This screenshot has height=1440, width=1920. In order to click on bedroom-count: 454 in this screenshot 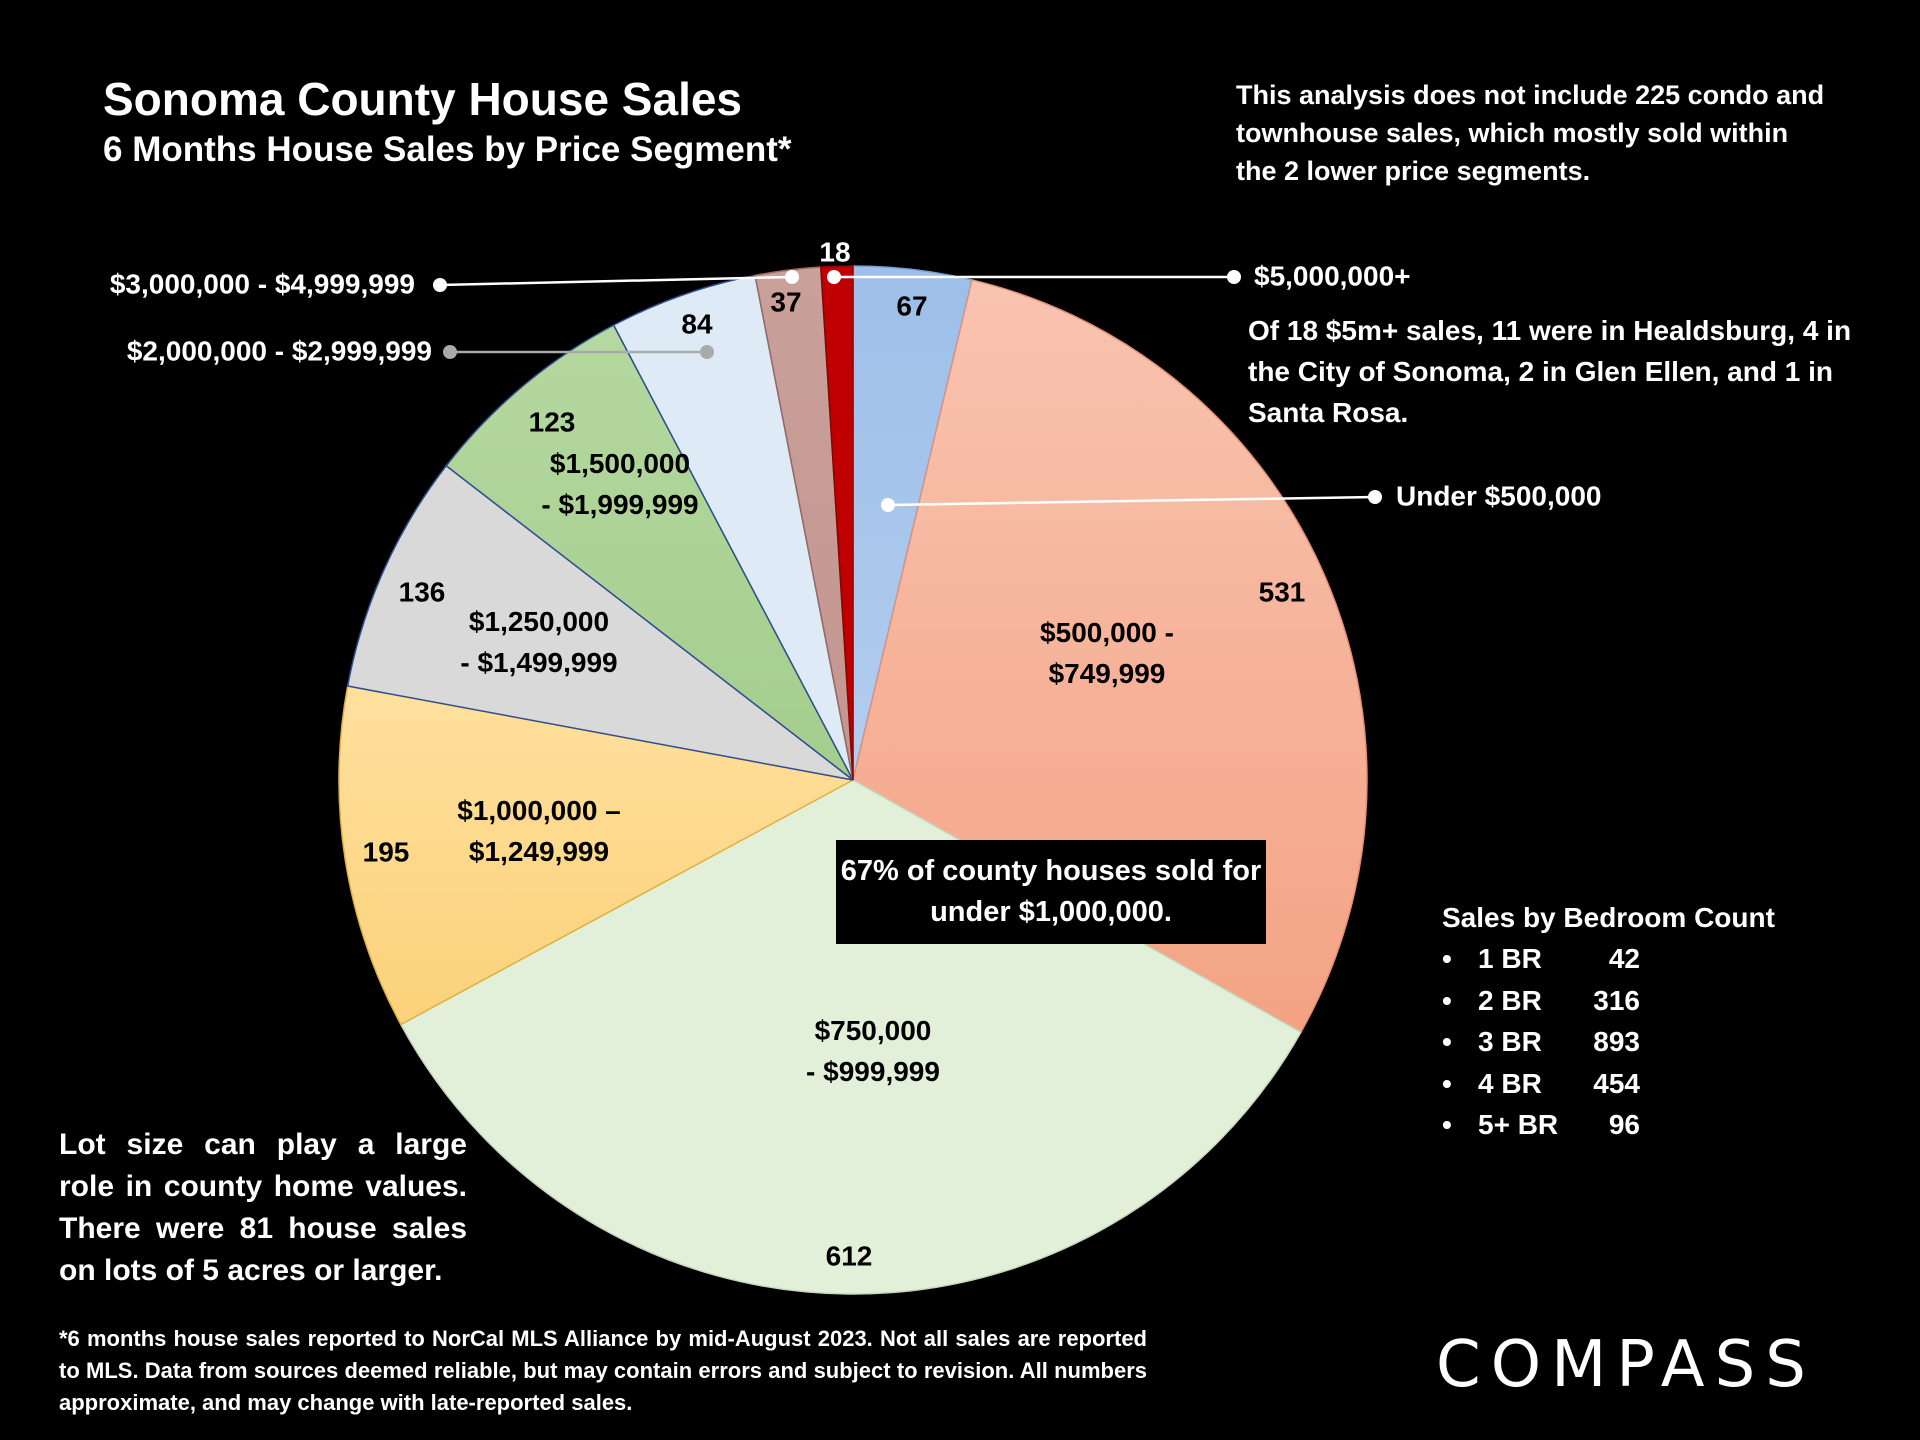, I will do `click(1616, 1083)`.